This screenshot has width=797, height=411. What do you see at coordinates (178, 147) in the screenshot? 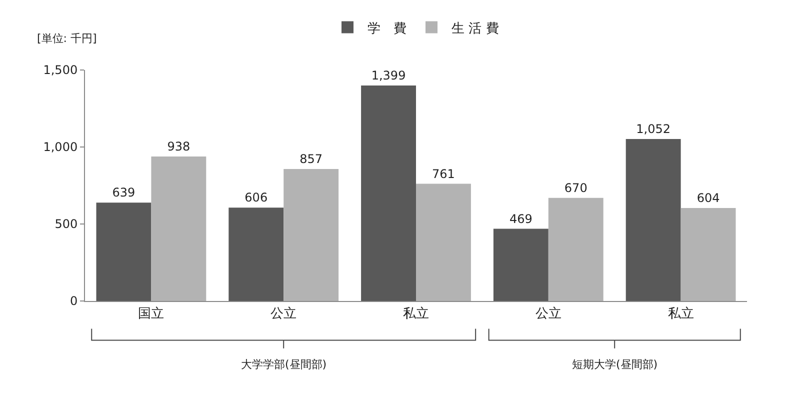
I see `data-label: 938` at bounding box center [178, 147].